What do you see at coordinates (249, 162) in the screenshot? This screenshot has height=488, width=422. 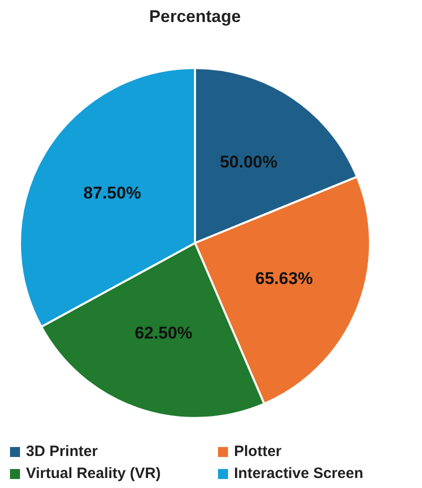 I see `data-label: 50.00%` at bounding box center [249, 162].